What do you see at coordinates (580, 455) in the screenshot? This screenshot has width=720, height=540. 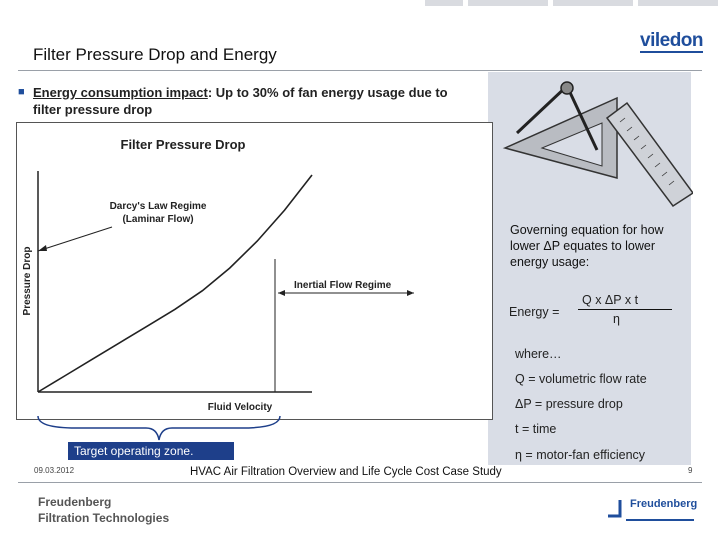 I see `definition-eta: η = motor-fan efficiency` at bounding box center [580, 455].